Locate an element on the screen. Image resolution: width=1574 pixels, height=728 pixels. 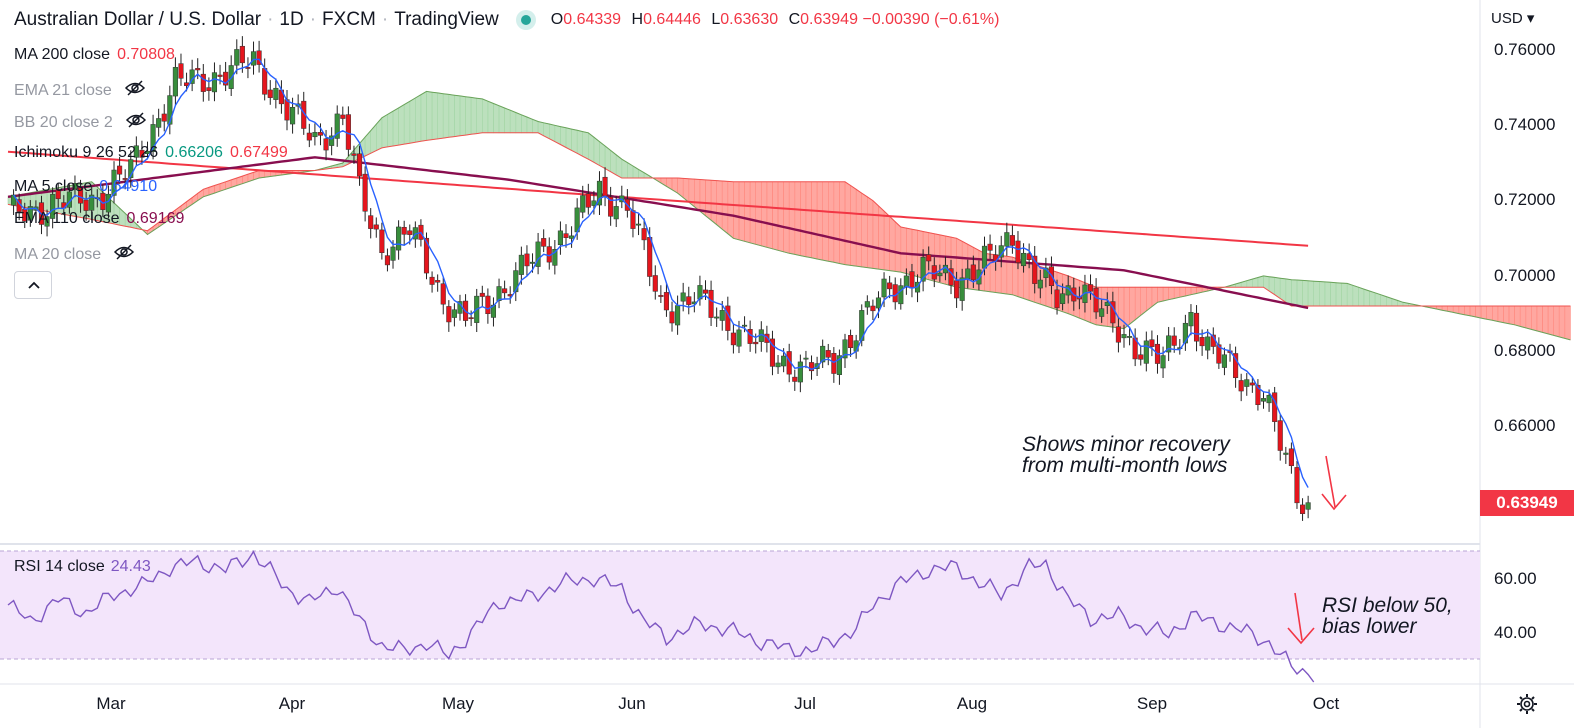
chevron-up-icon is located at coordinates (34, 285).